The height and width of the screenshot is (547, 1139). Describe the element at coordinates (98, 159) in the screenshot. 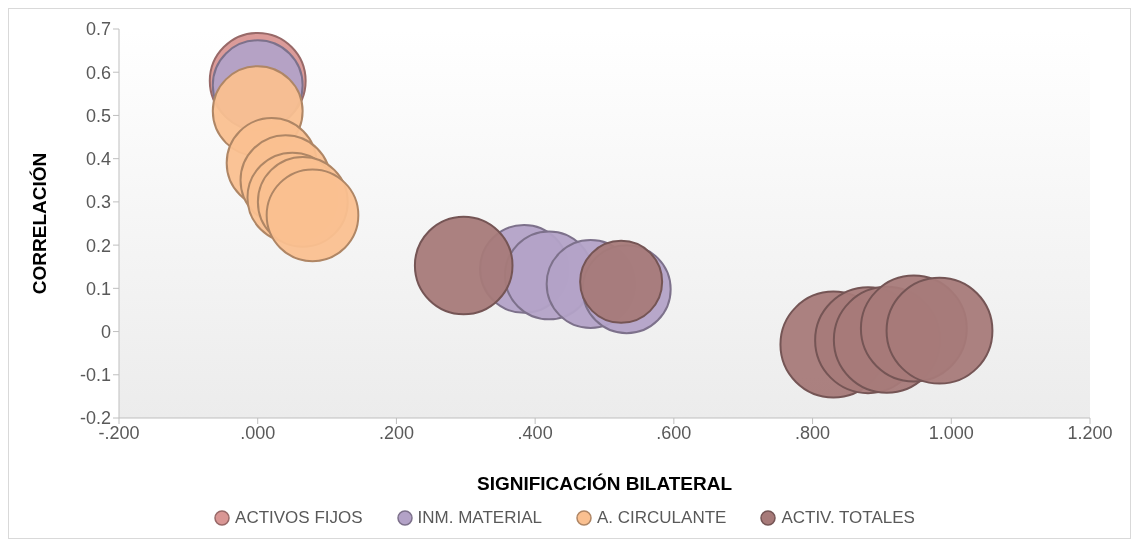

I see `y-tick-label: 0.4` at that location.